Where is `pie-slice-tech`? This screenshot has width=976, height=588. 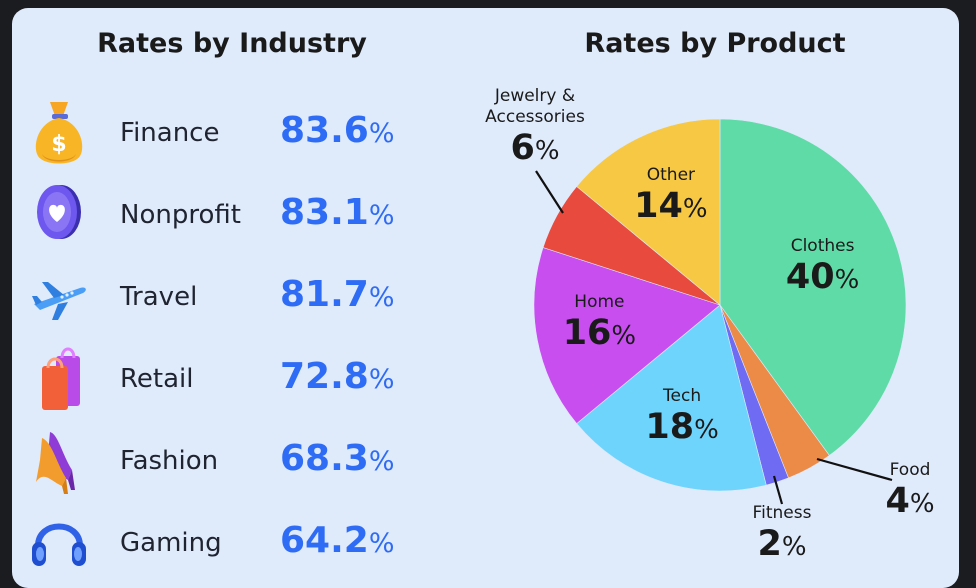 pie-slice-tech is located at coordinates (671, 398).